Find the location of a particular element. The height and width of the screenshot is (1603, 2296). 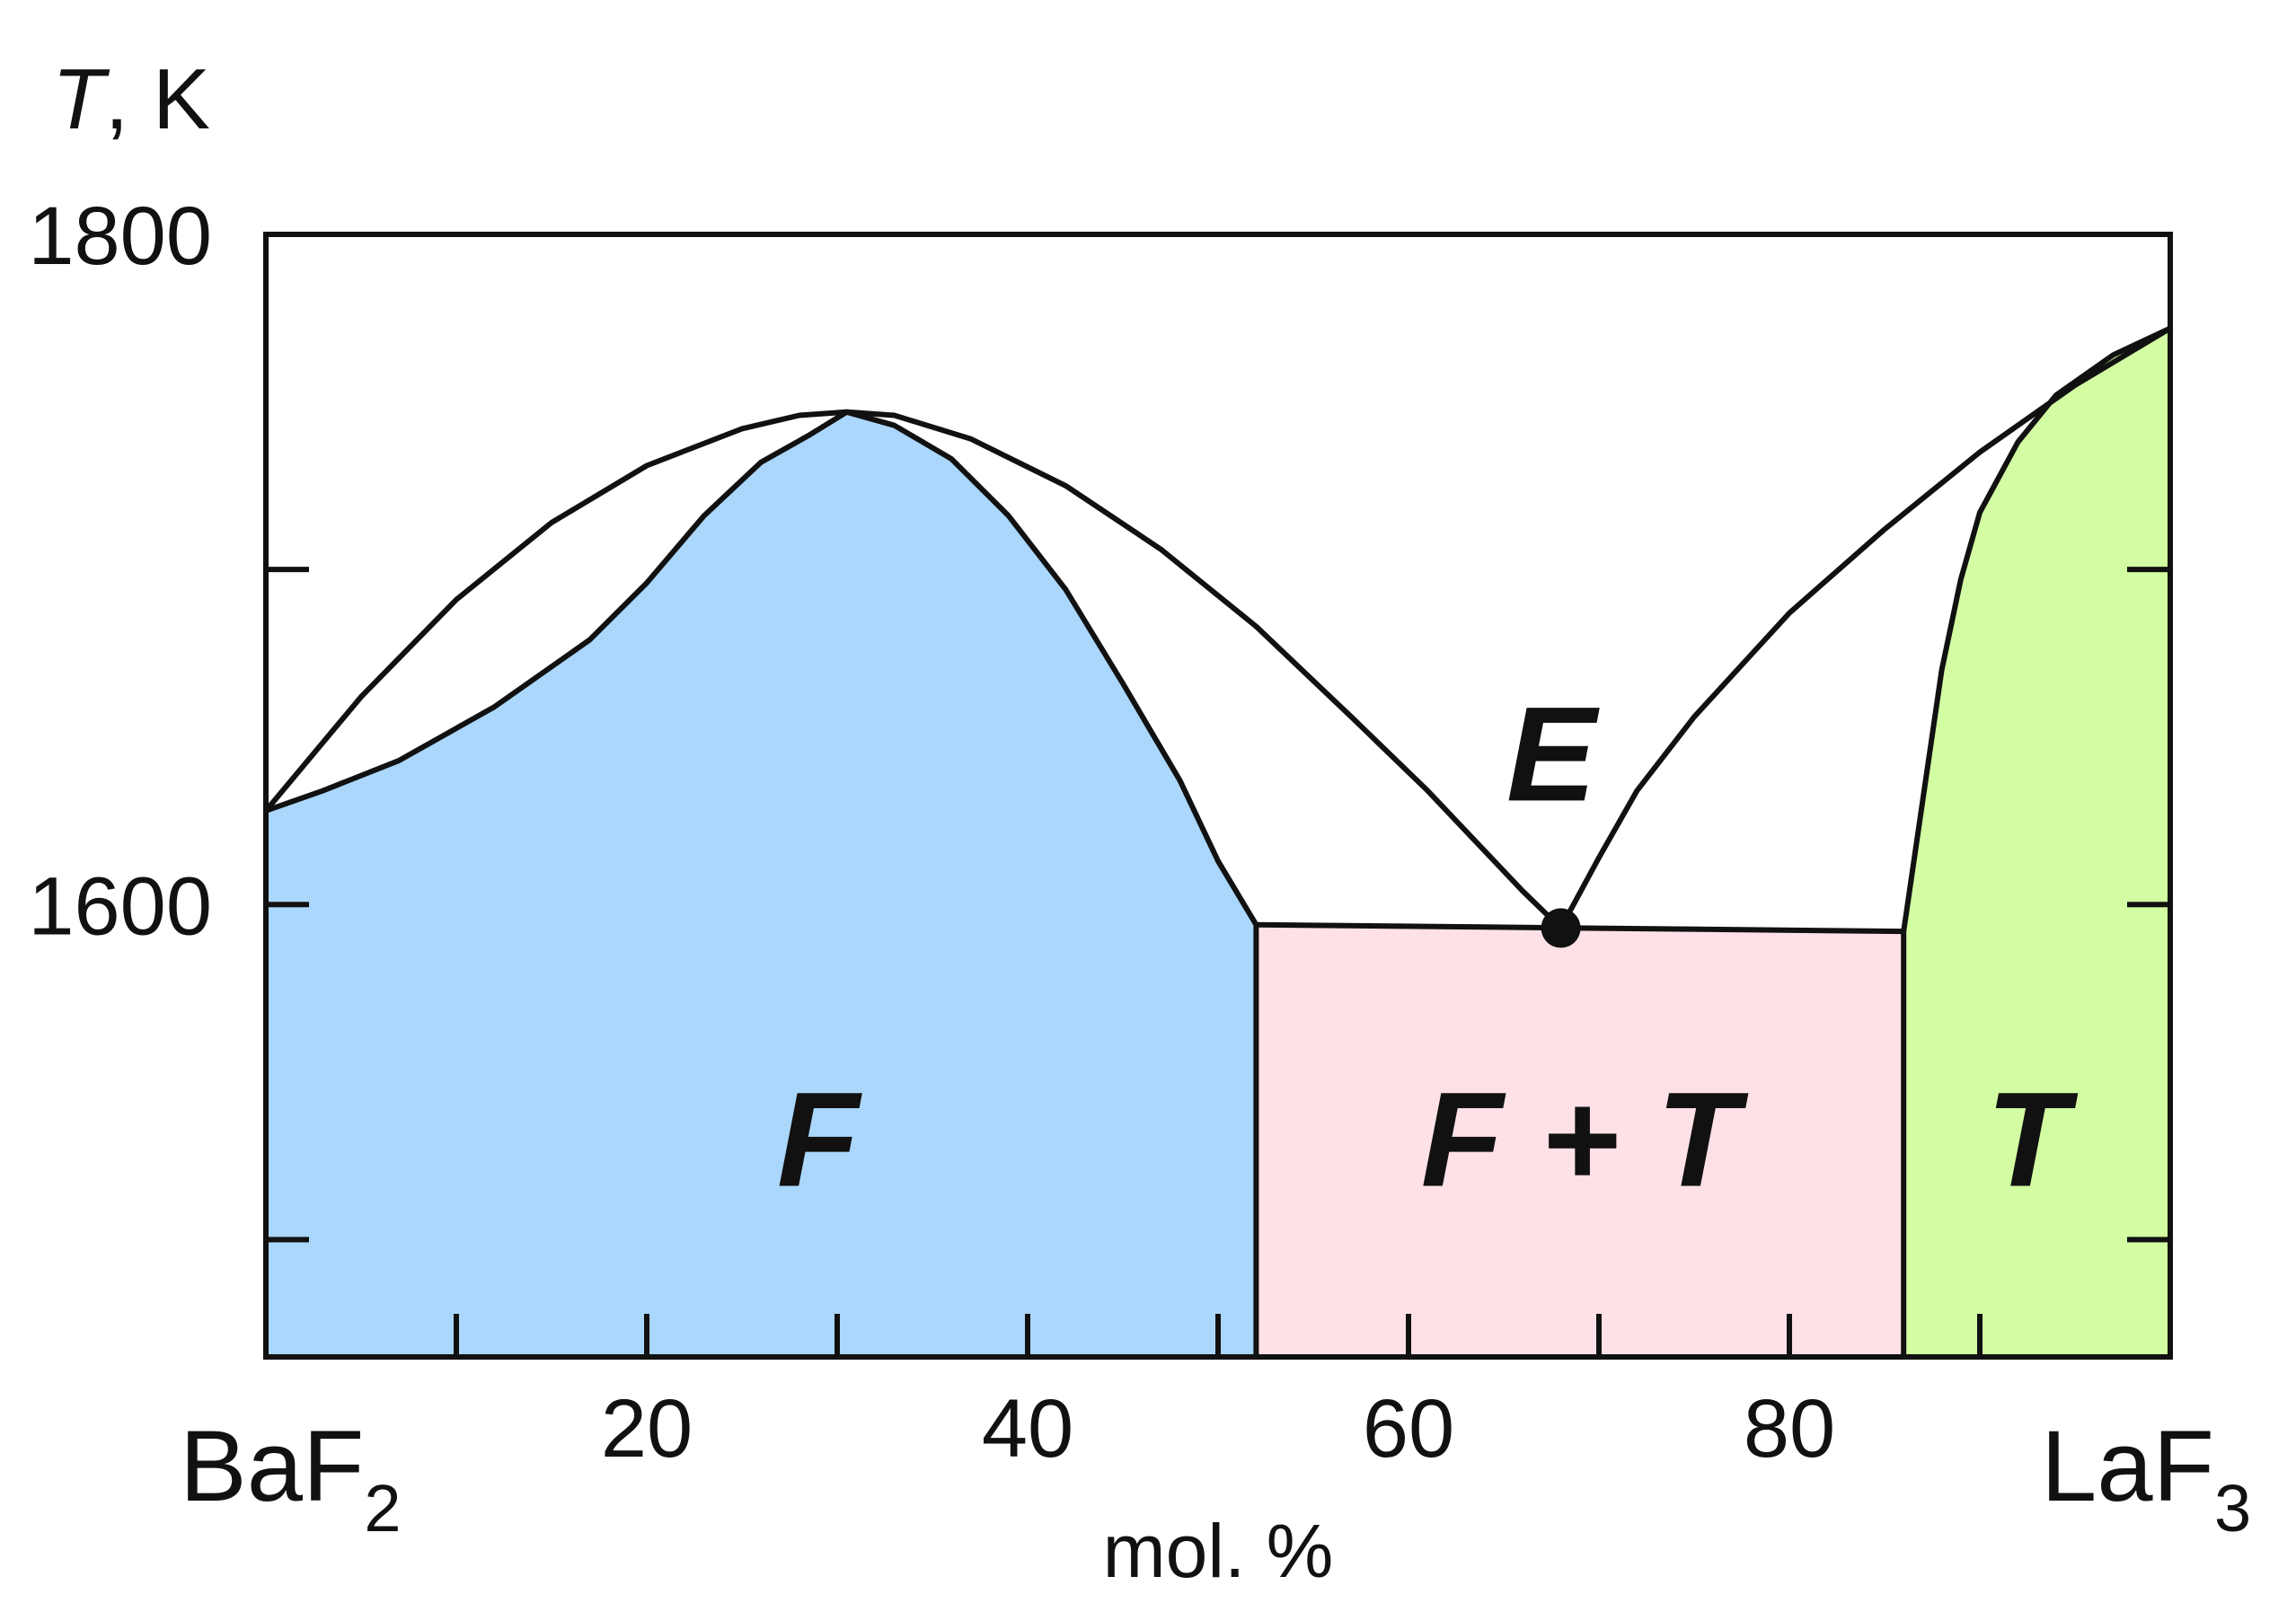

y-tick-label: 1600 is located at coordinates (120, 906).